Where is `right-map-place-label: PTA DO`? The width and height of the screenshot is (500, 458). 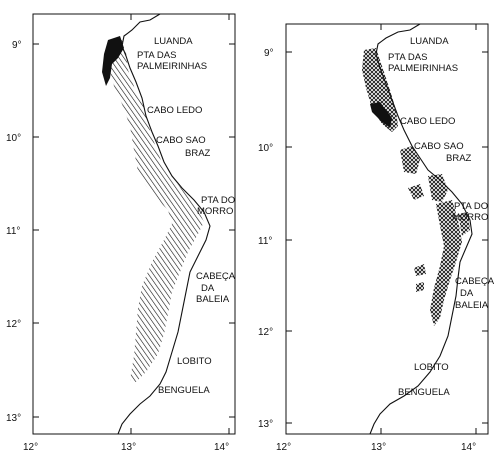 right-map-place-label: PTA DO is located at coordinates (471, 206).